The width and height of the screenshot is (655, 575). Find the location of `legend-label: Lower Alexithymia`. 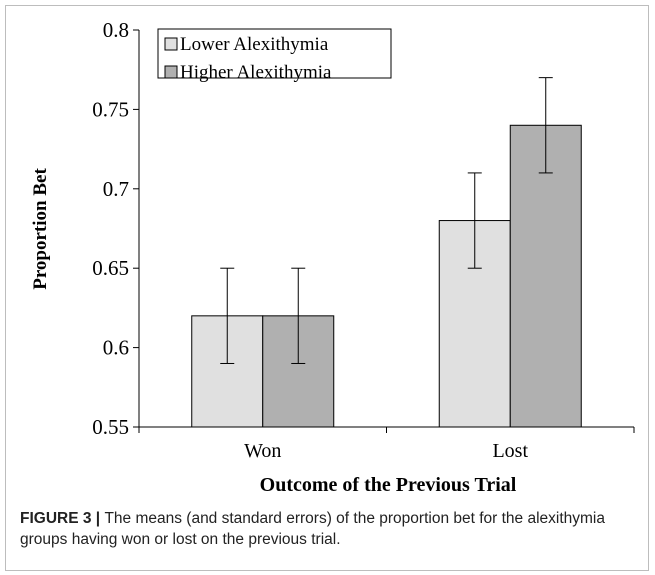

legend-label: Lower Alexithymia is located at coordinates (254, 44).